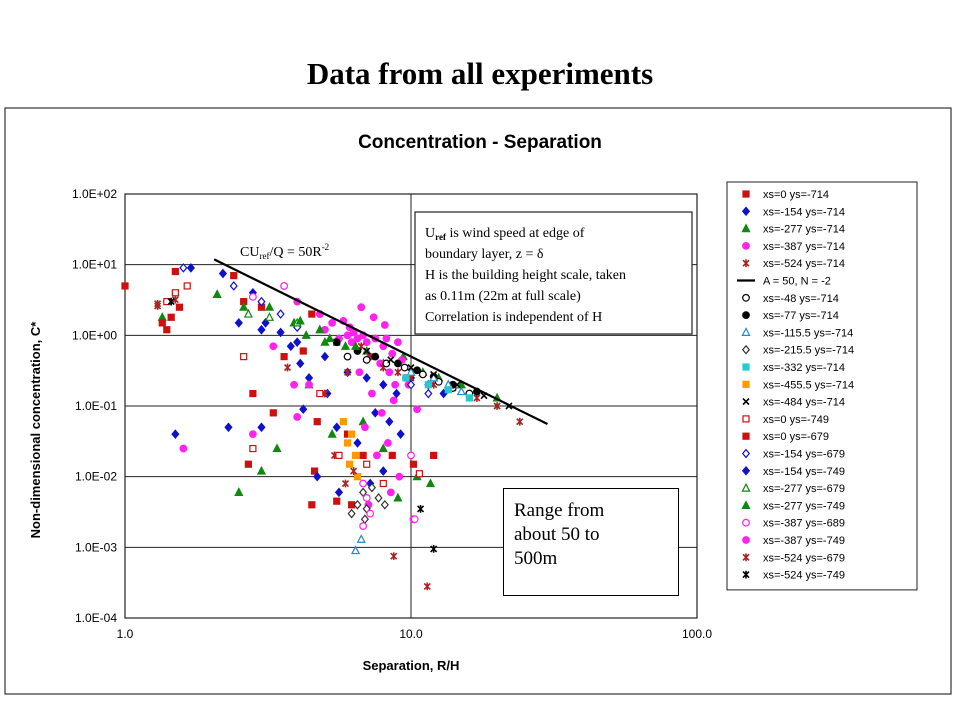  I want to click on y-tick-label: 1.0E-03, so click(96, 547).